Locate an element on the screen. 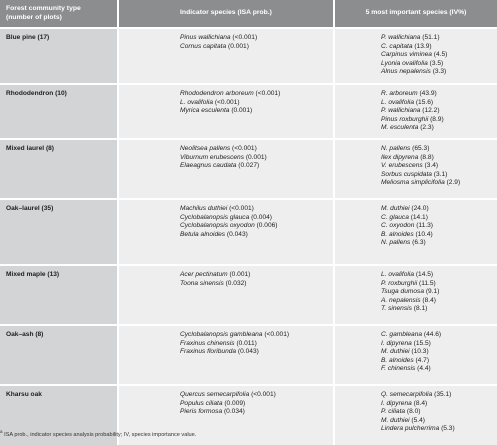  importance-value: (11.3) is located at coordinates (423, 226).